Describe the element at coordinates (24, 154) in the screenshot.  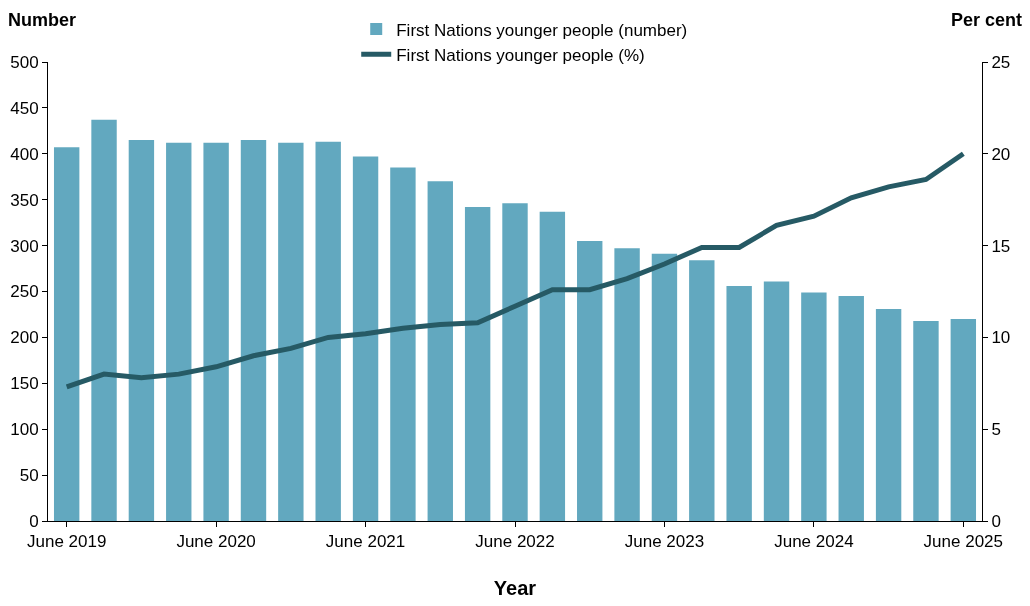
I see `y-tick-label: 400` at that location.